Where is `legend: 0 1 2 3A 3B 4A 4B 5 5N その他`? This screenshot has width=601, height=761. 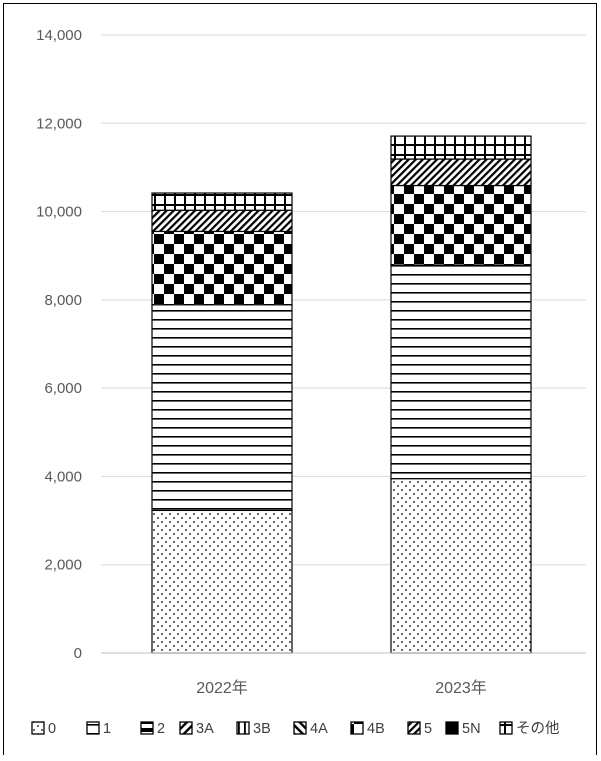 legend: 0 1 2 3A 3B 4A 4B 5 5N その他 is located at coordinates (295, 728).